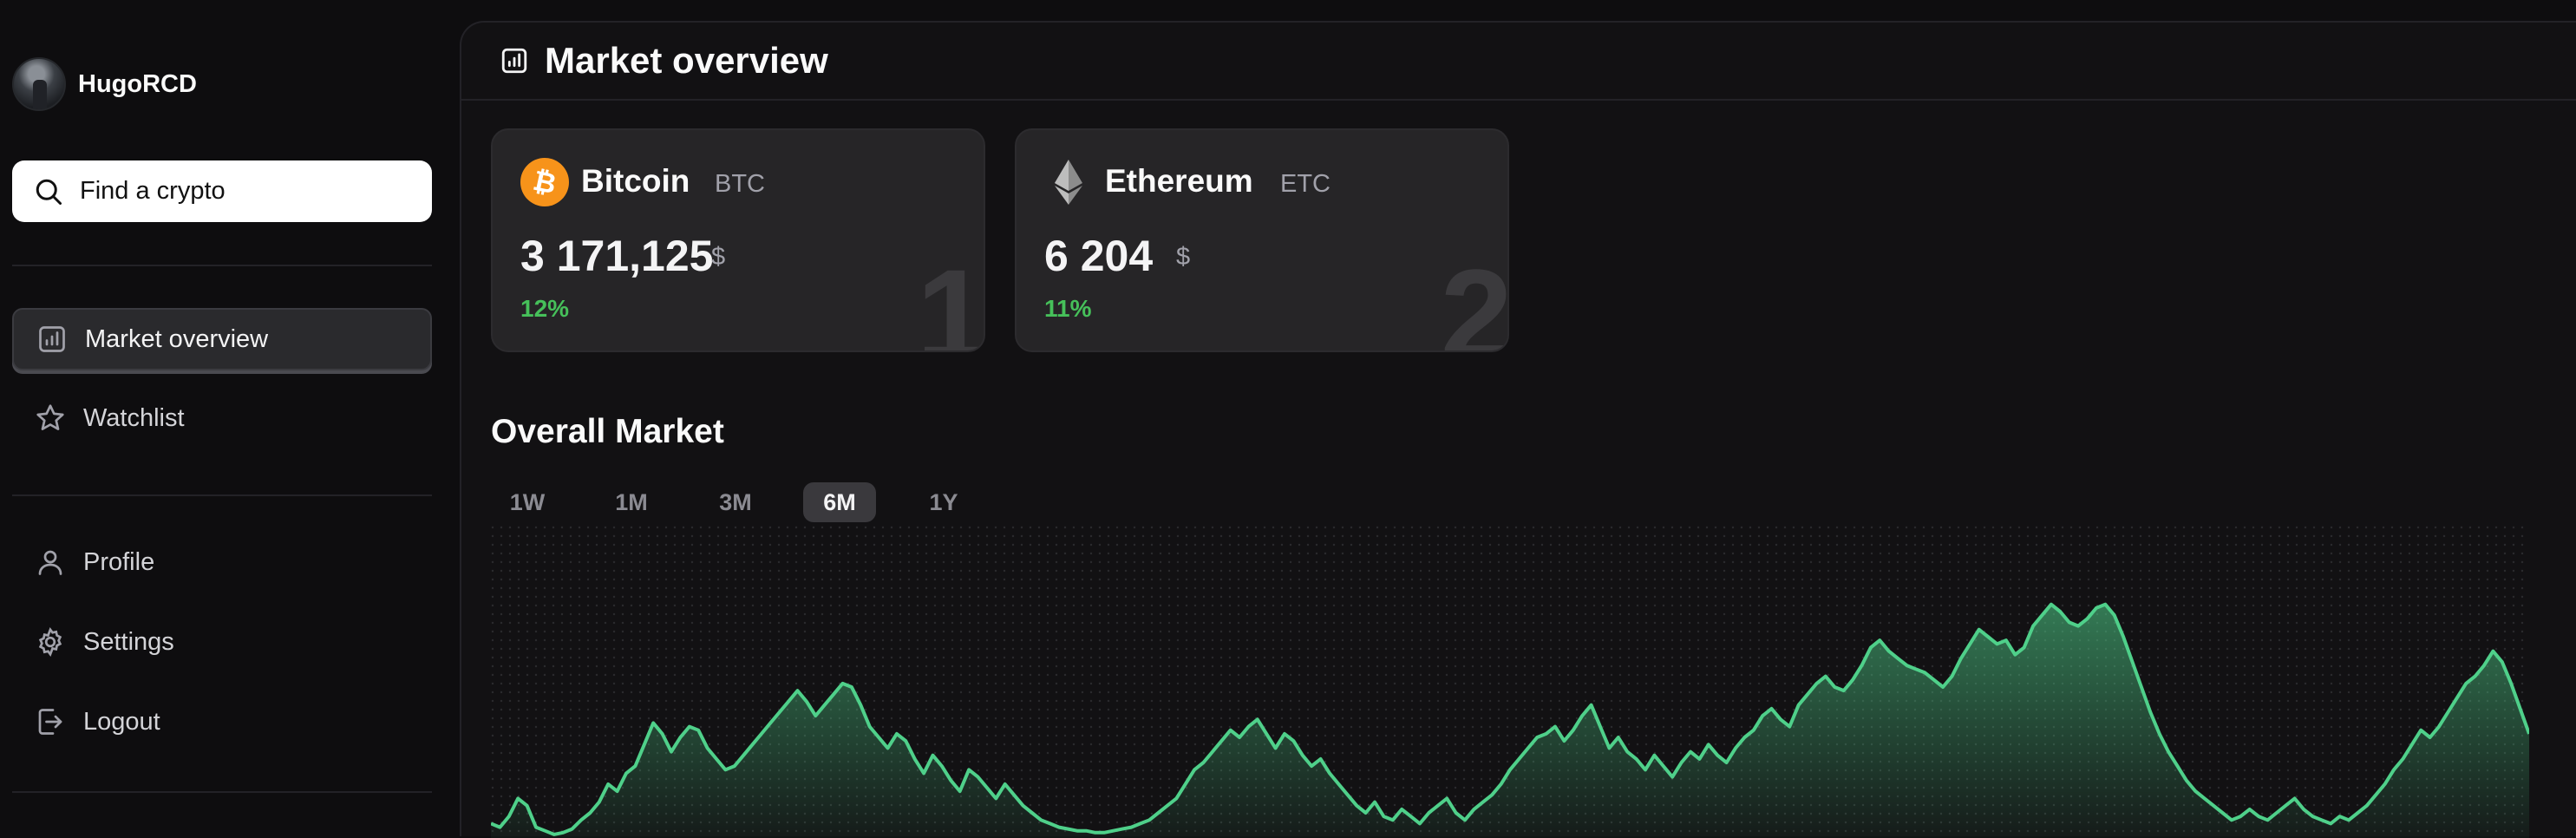 This screenshot has width=2576, height=838. Describe the element at coordinates (738, 240) in the screenshot. I see `crypto-card-bitcoin: ₿ Bitcoin BTC 3 171,125 $ 12% 1` at that location.